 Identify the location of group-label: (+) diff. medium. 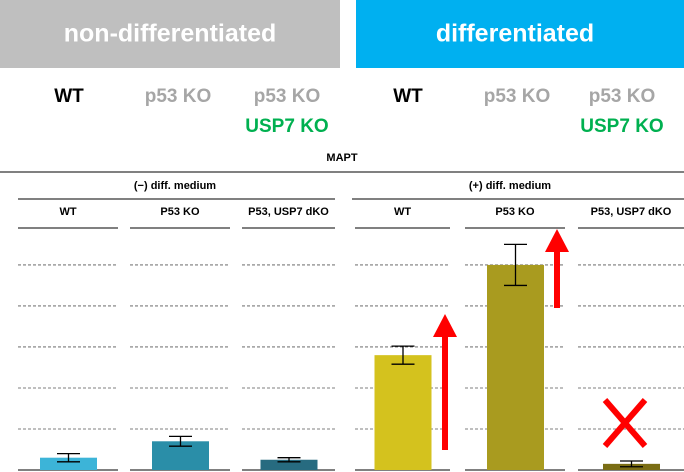
(510, 186).